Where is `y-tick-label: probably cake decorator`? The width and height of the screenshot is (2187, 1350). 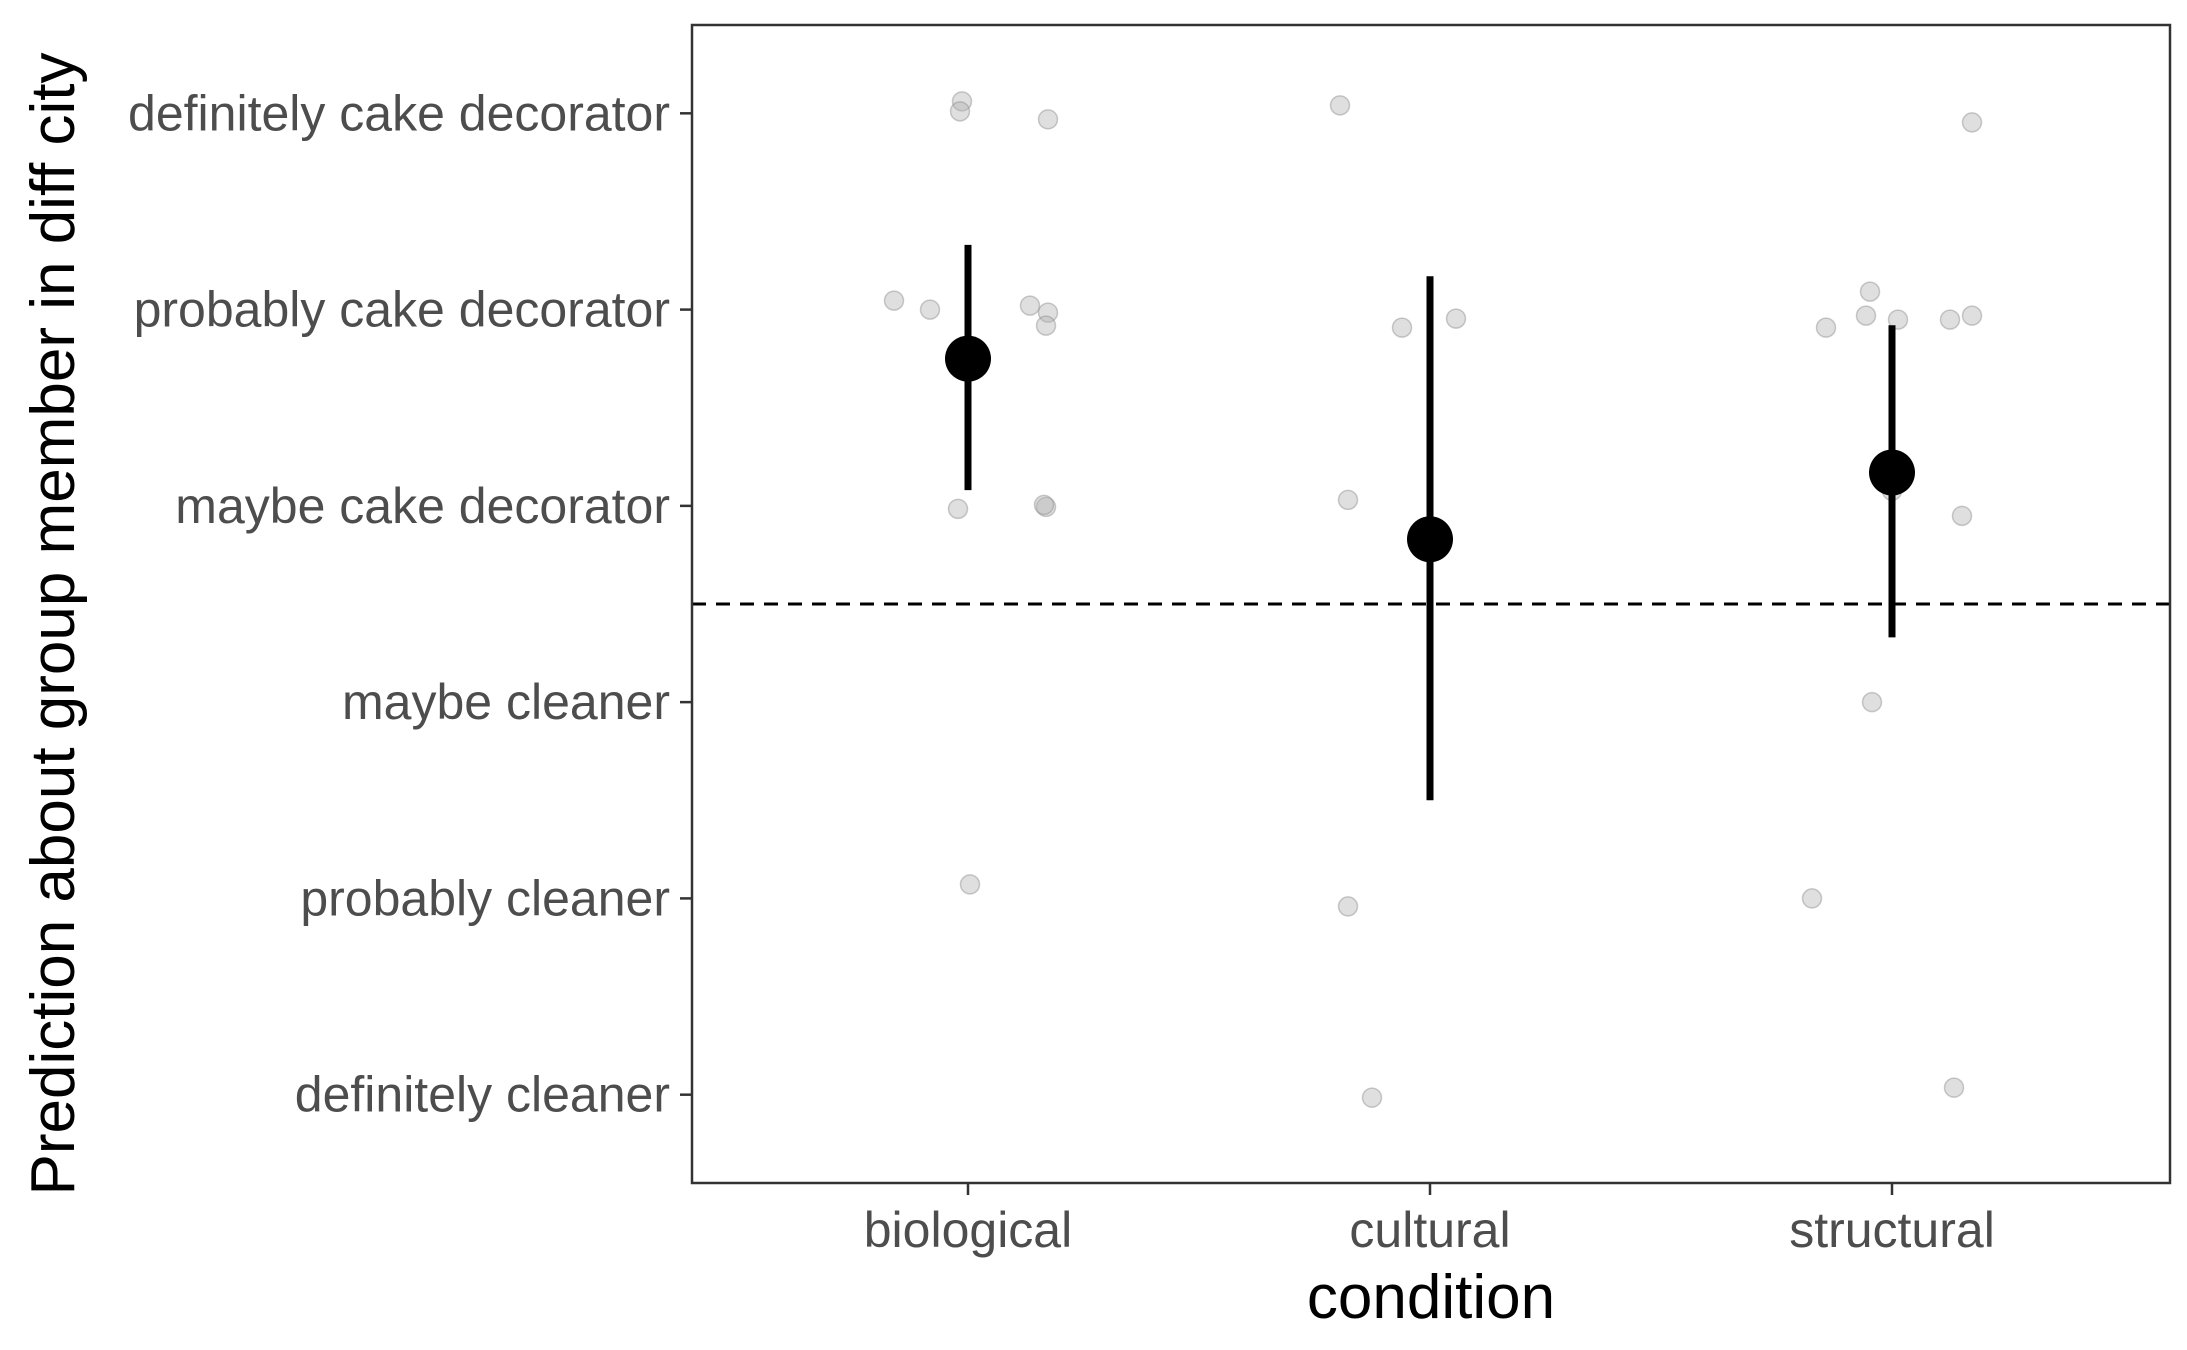
y-tick-label: probably cake decorator is located at coordinates (402, 310).